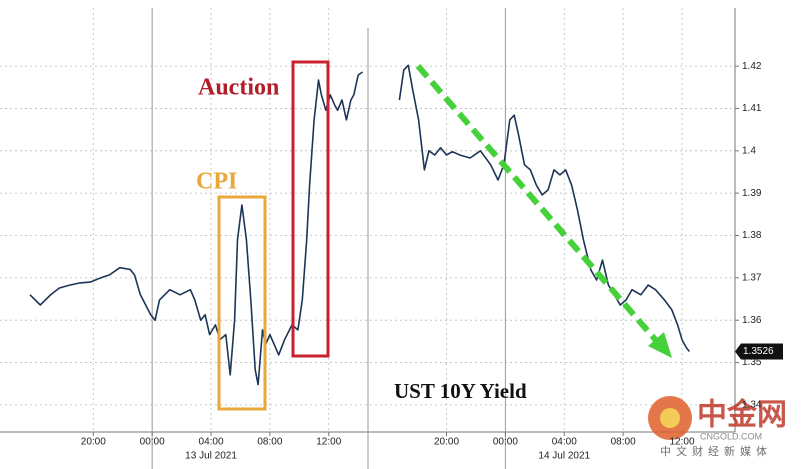 The width and height of the screenshot is (805, 469). What do you see at coordinates (752, 320) in the screenshot?
I see `y-tick-label: 1.36` at bounding box center [752, 320].